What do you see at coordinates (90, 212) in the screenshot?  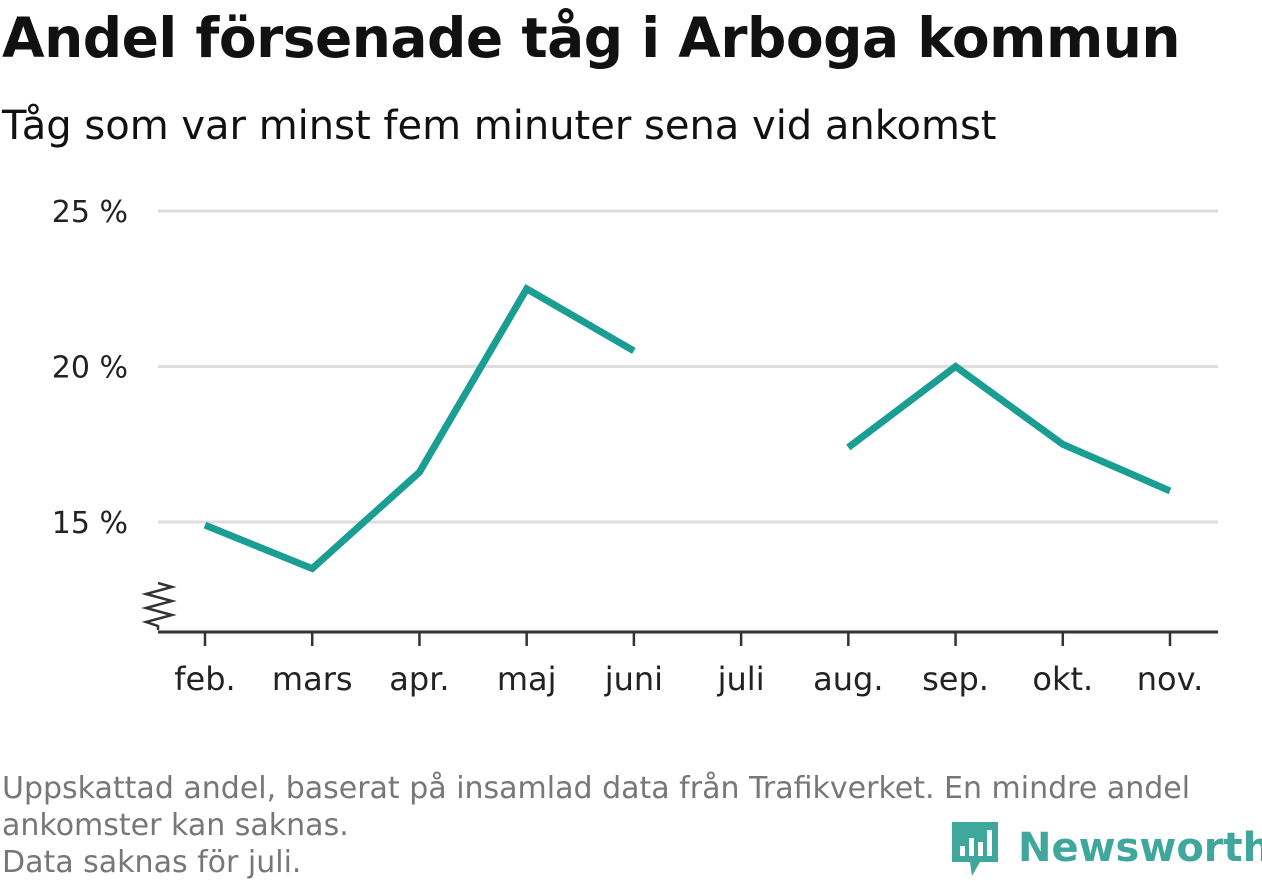 I see `y-tick-label: 25 %` at bounding box center [90, 212].